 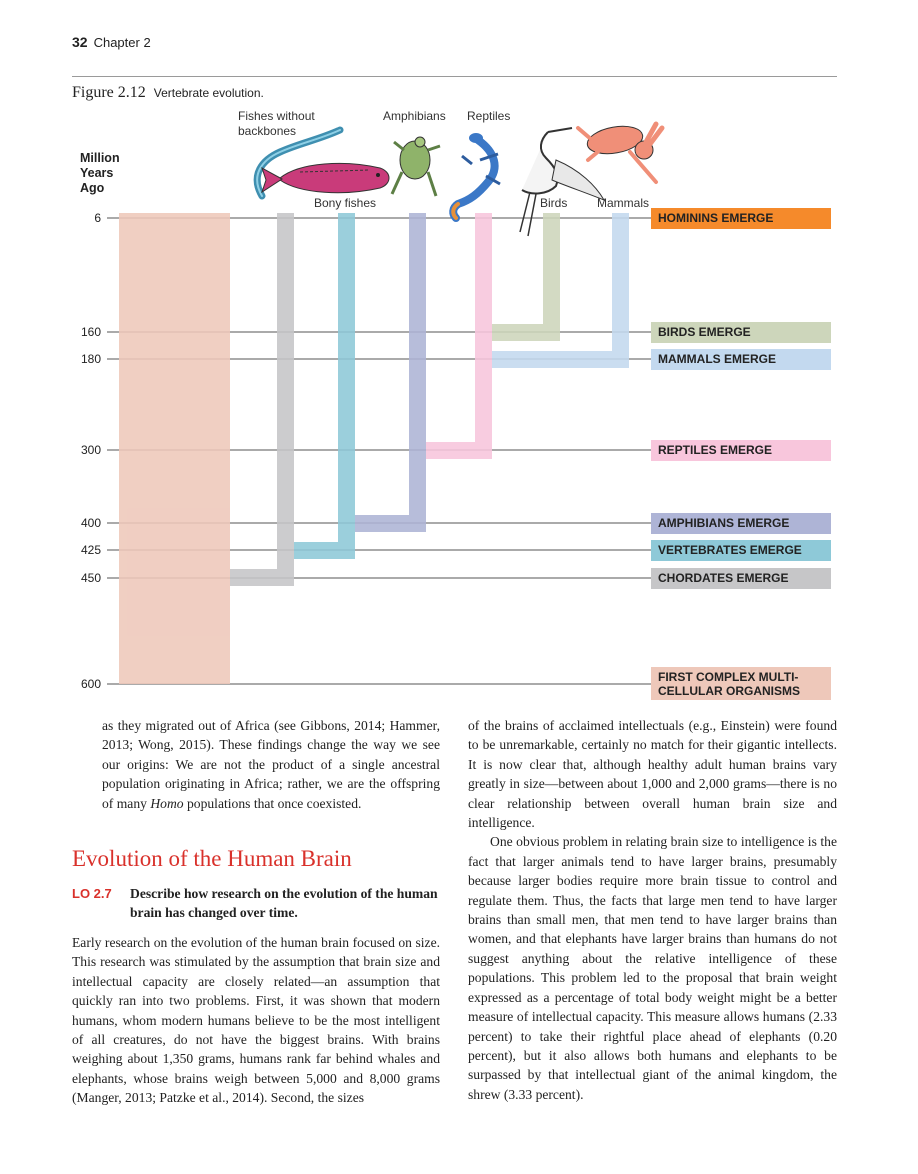 What do you see at coordinates (717, 359) in the screenshot?
I see `event-mammals: MAMMALS EMERGE` at bounding box center [717, 359].